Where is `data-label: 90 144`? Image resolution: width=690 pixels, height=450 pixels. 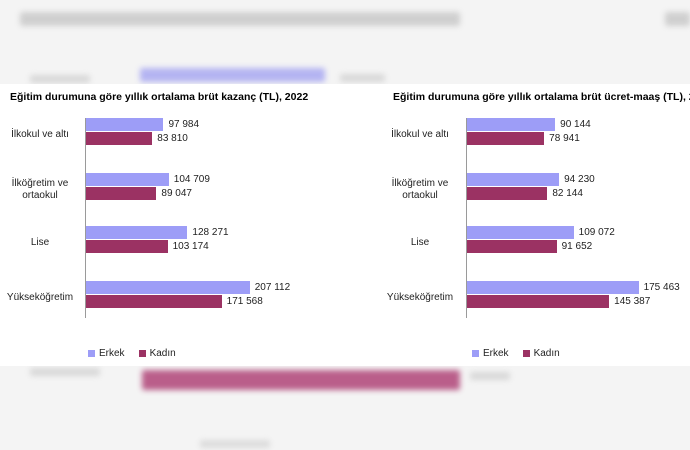 data-label: 90 144 is located at coordinates (575, 124).